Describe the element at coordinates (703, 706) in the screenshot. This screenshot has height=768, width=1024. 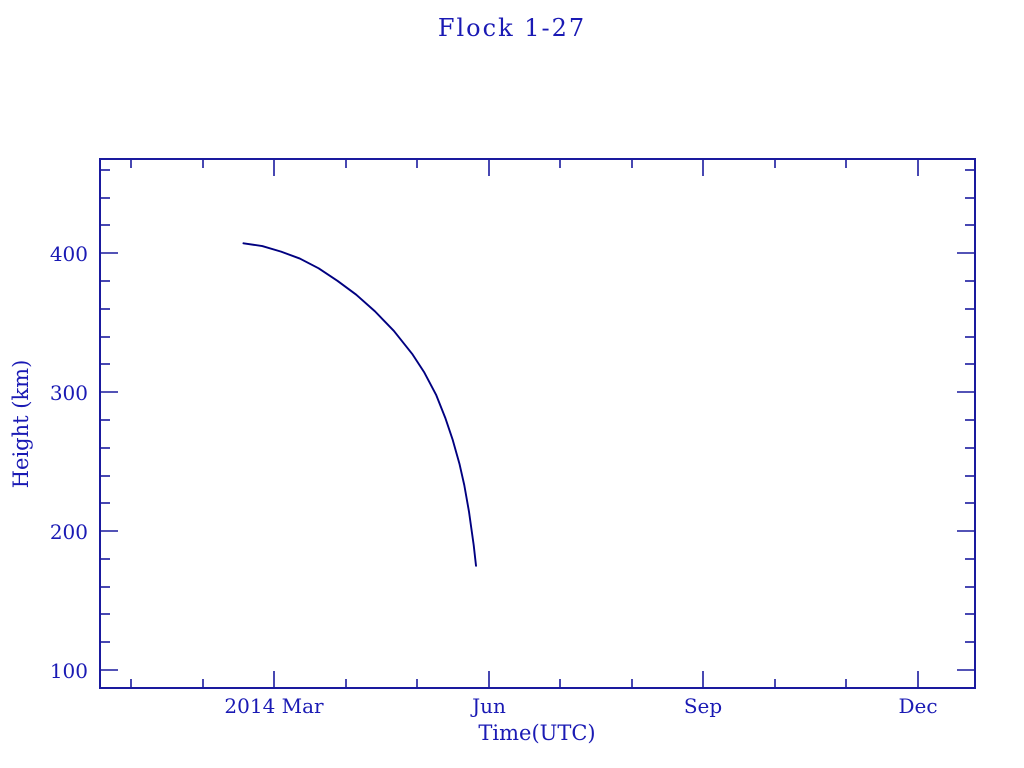
I see `x-tick-label-sep: Sep` at that location.